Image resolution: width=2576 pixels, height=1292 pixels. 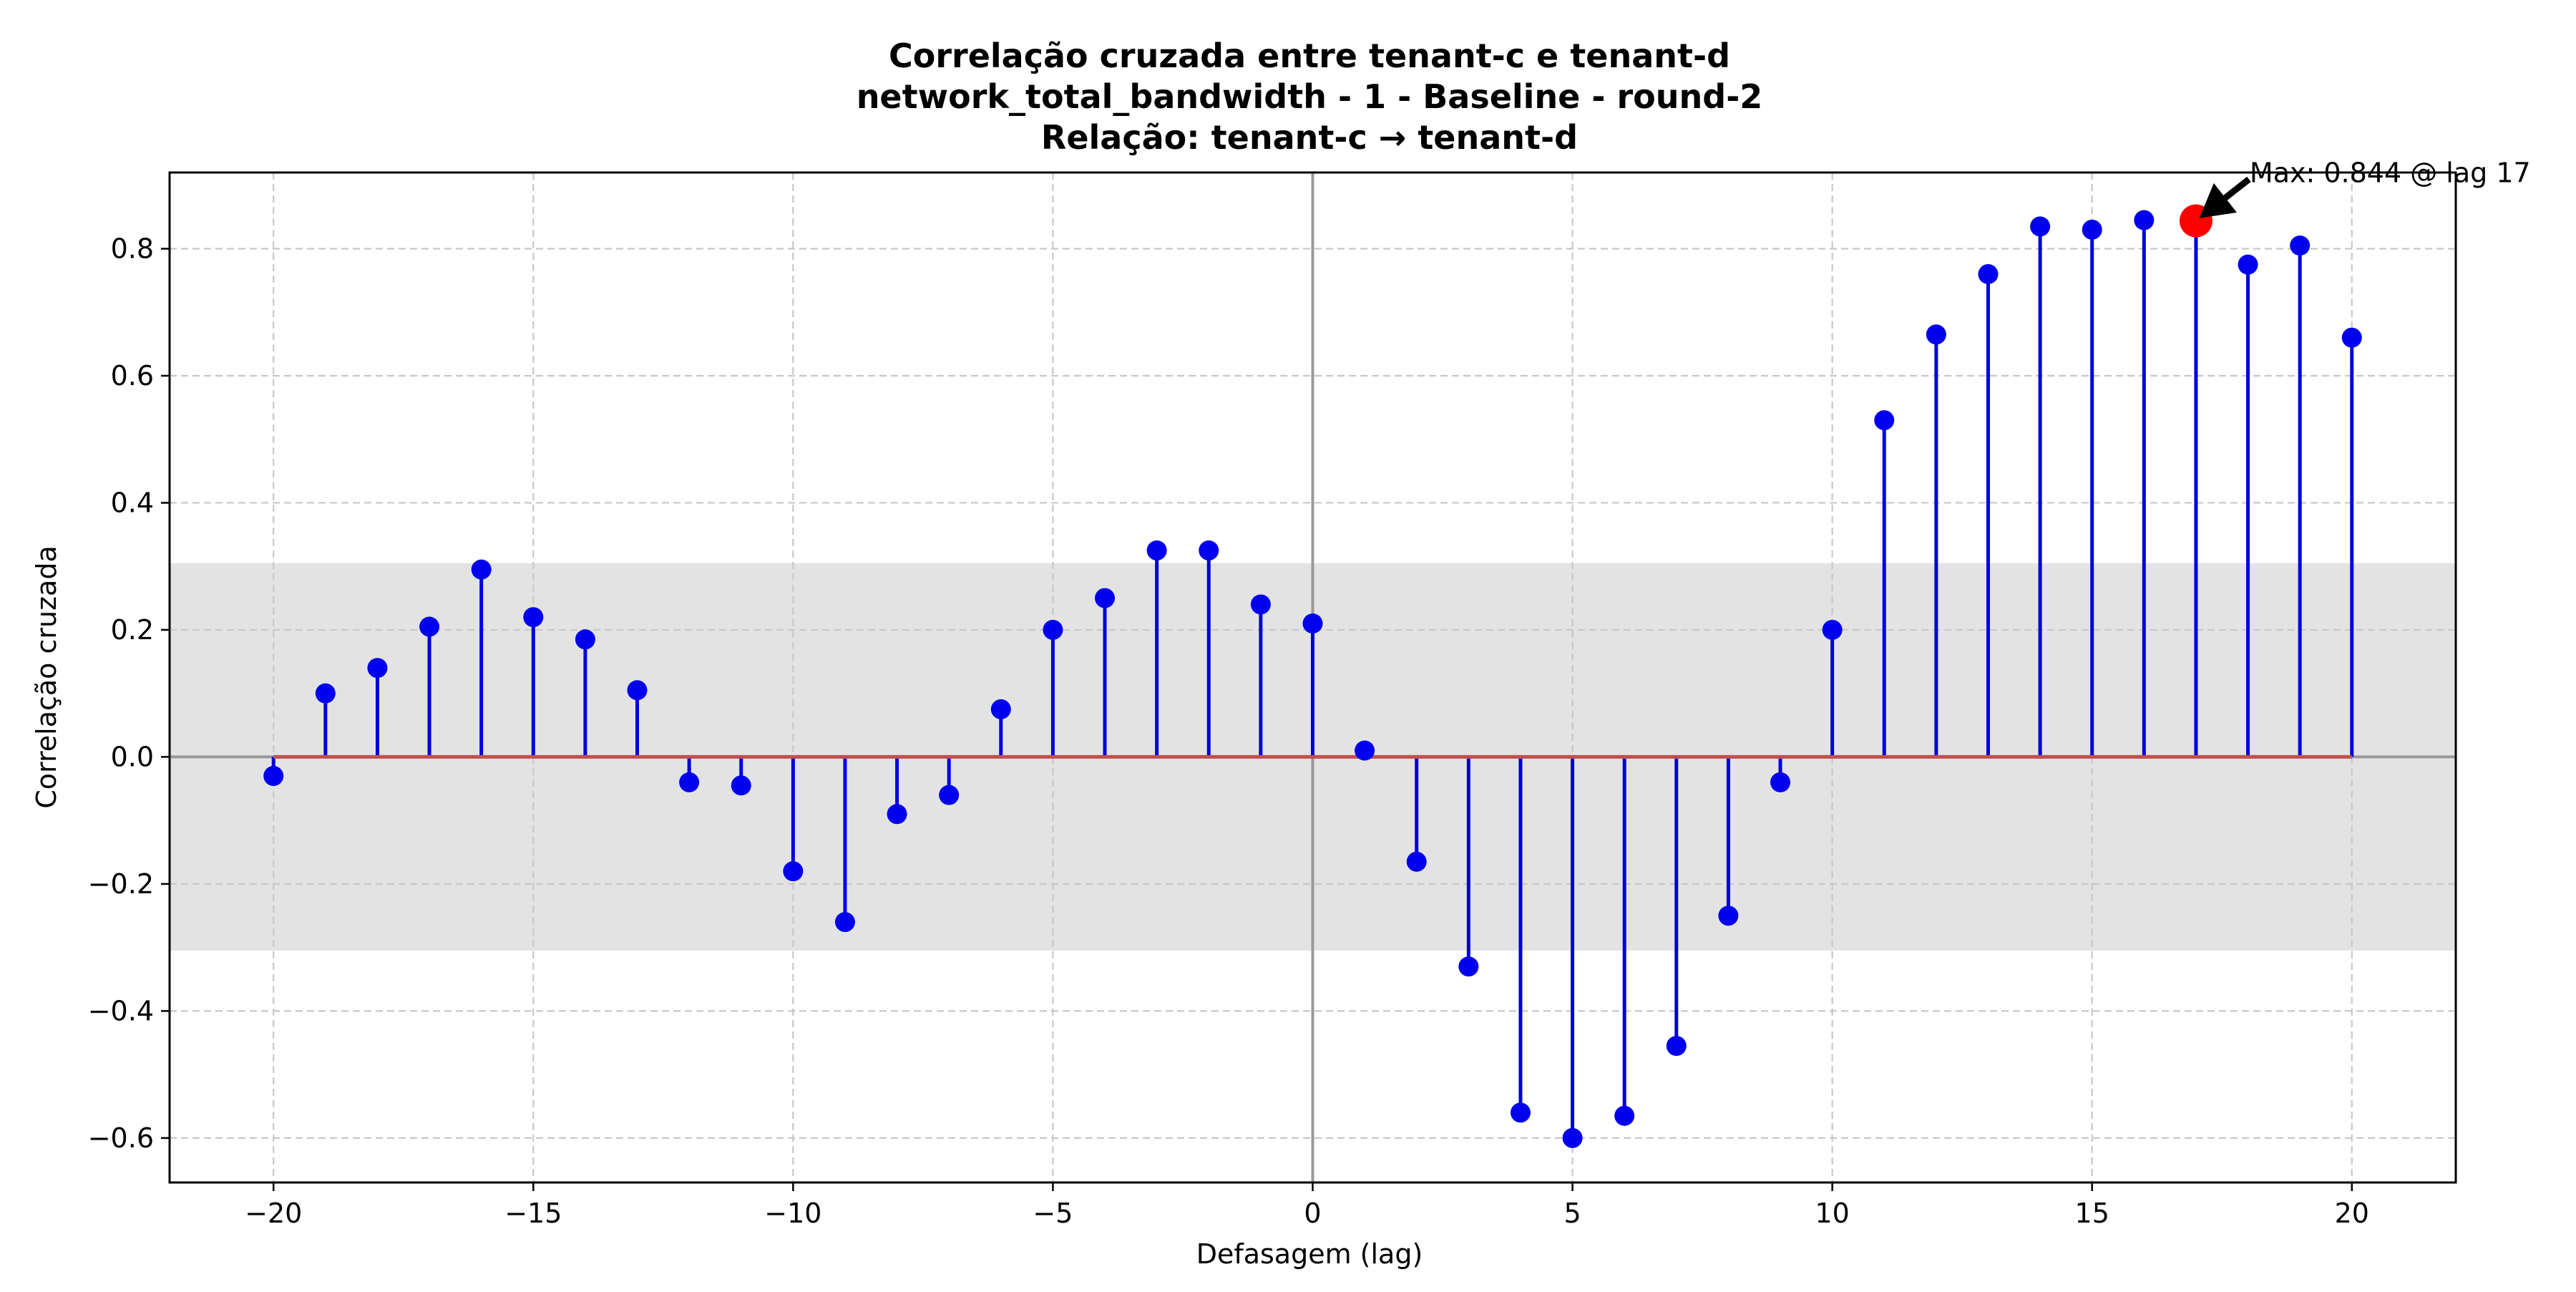 What do you see at coordinates (533, 1213) in the screenshot?
I see `x-tick-label: −15` at bounding box center [533, 1213].